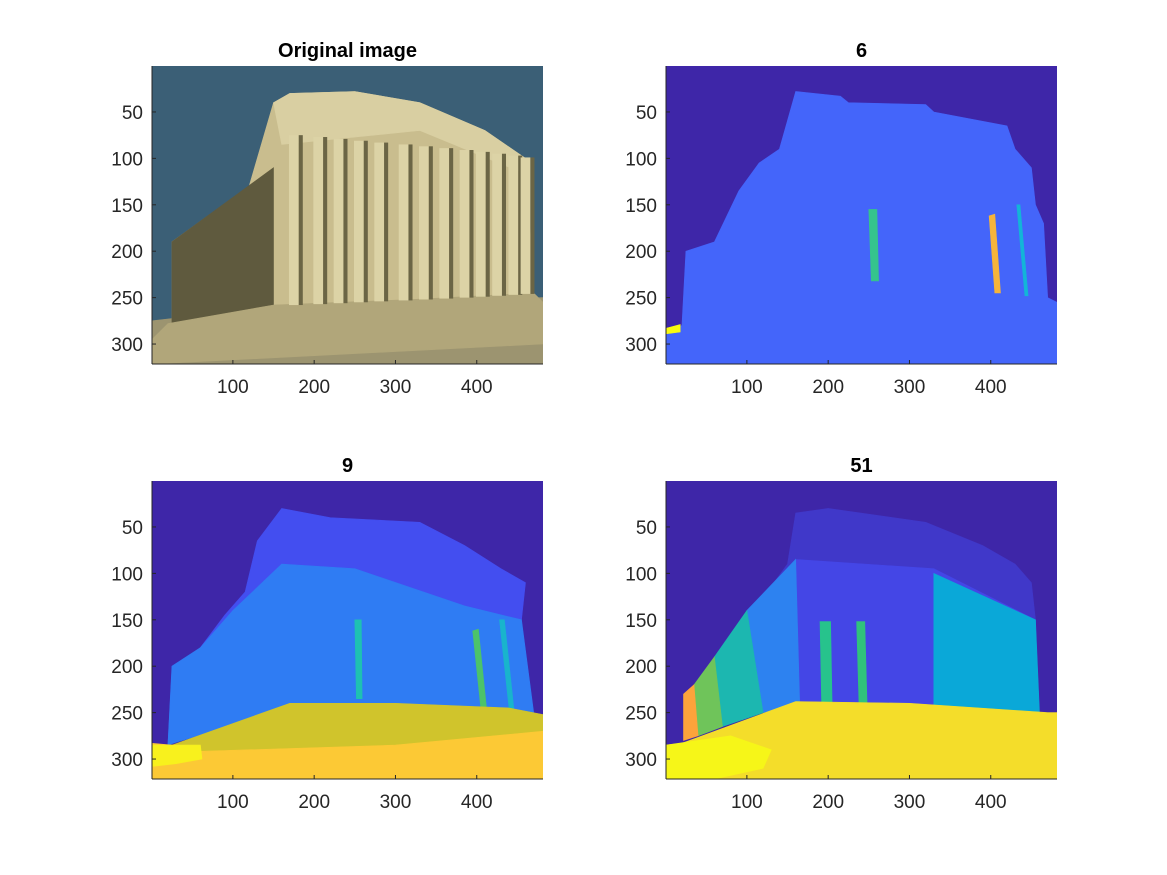 The height and width of the screenshot is (875, 1167). I want to click on subplot-title: 9, so click(347, 466).